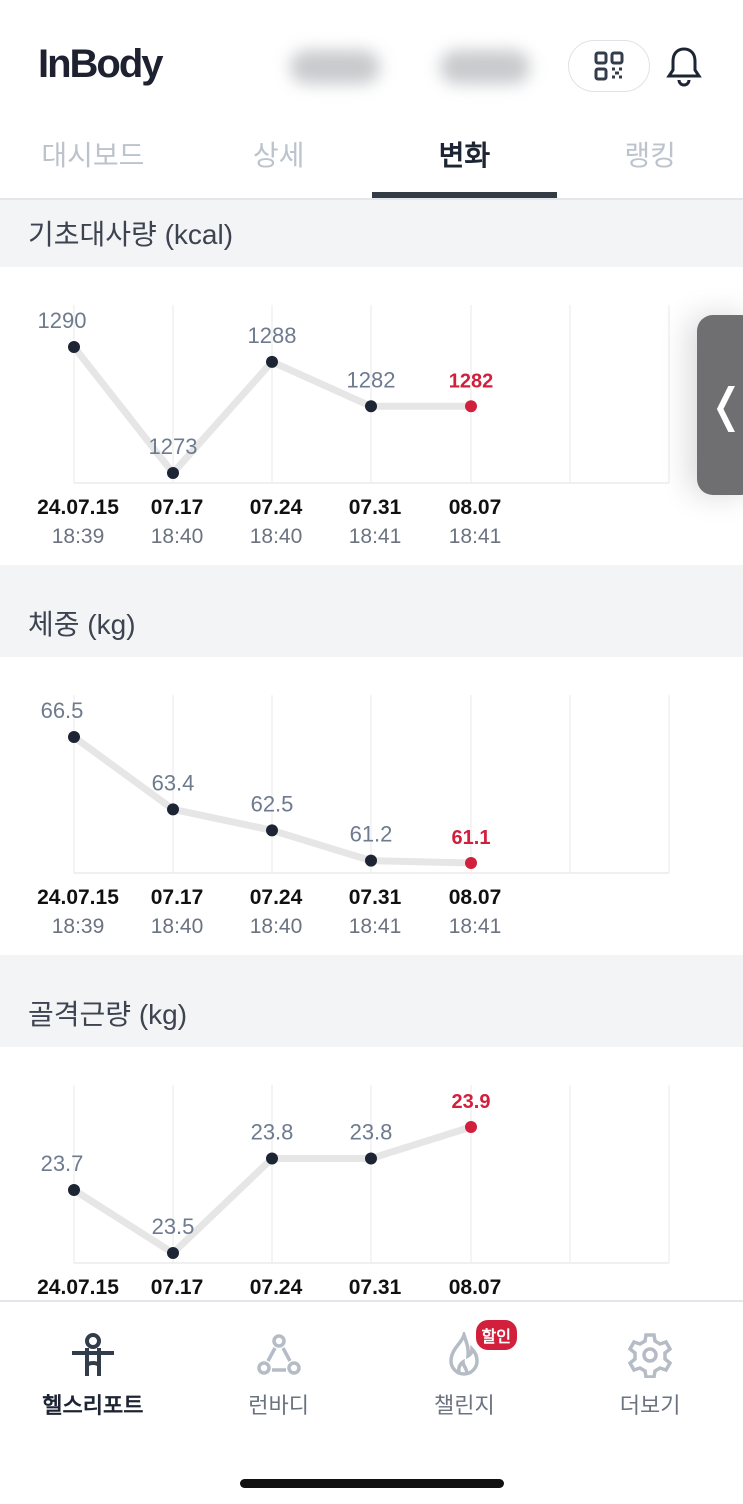  I want to click on data-label: 61.1, so click(471, 838).